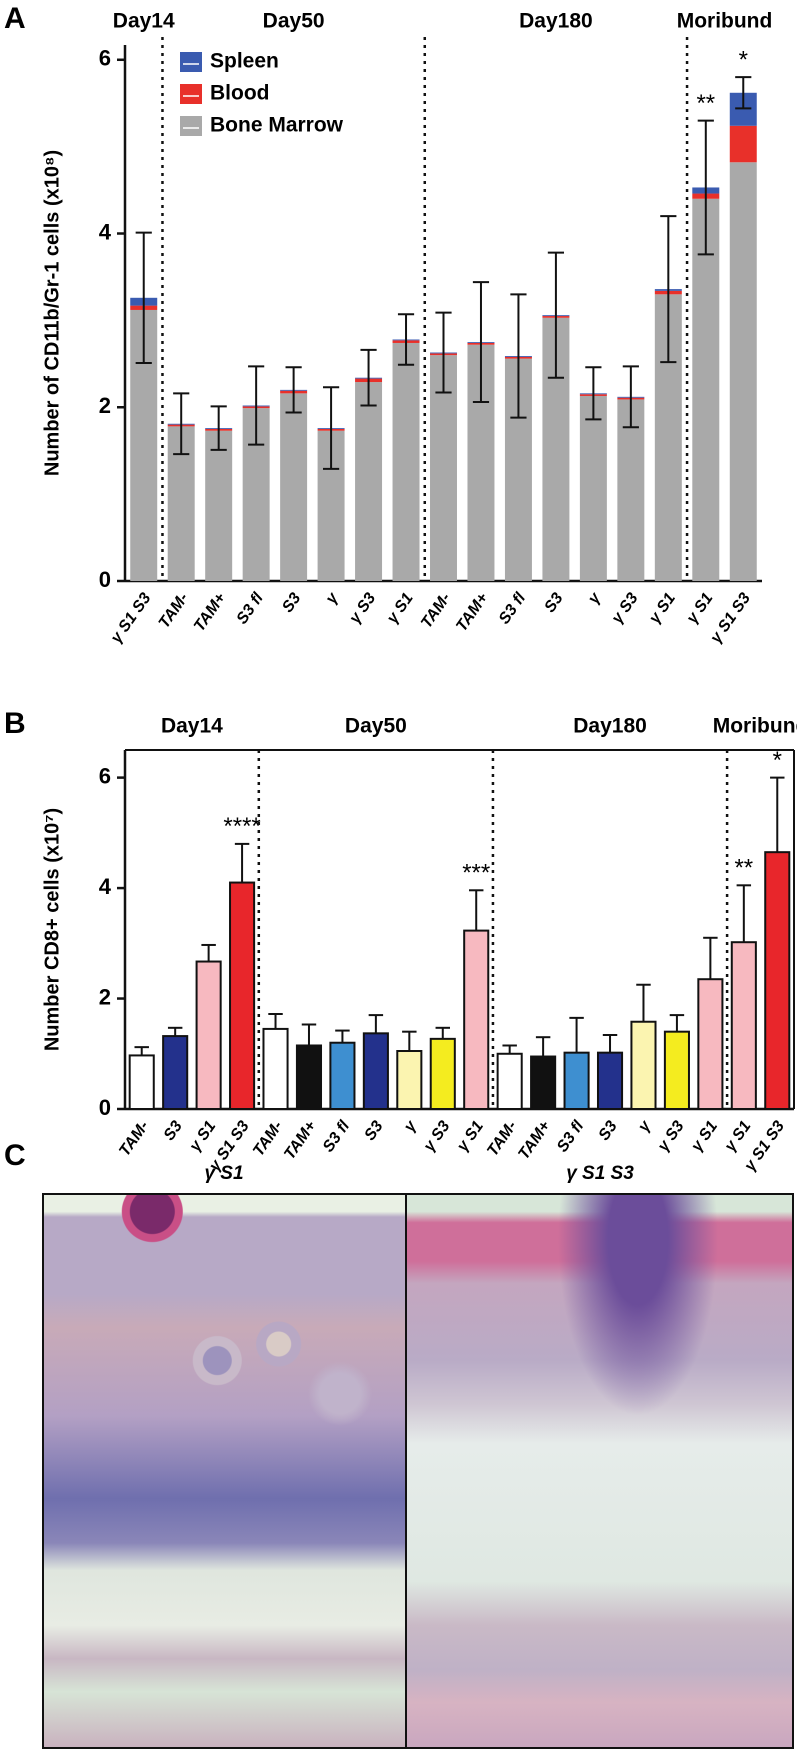 Image resolution: width=797 pixels, height=1749 pixels. Describe the element at coordinates (15, 1155) in the screenshot. I see `panel-label: C` at that location.